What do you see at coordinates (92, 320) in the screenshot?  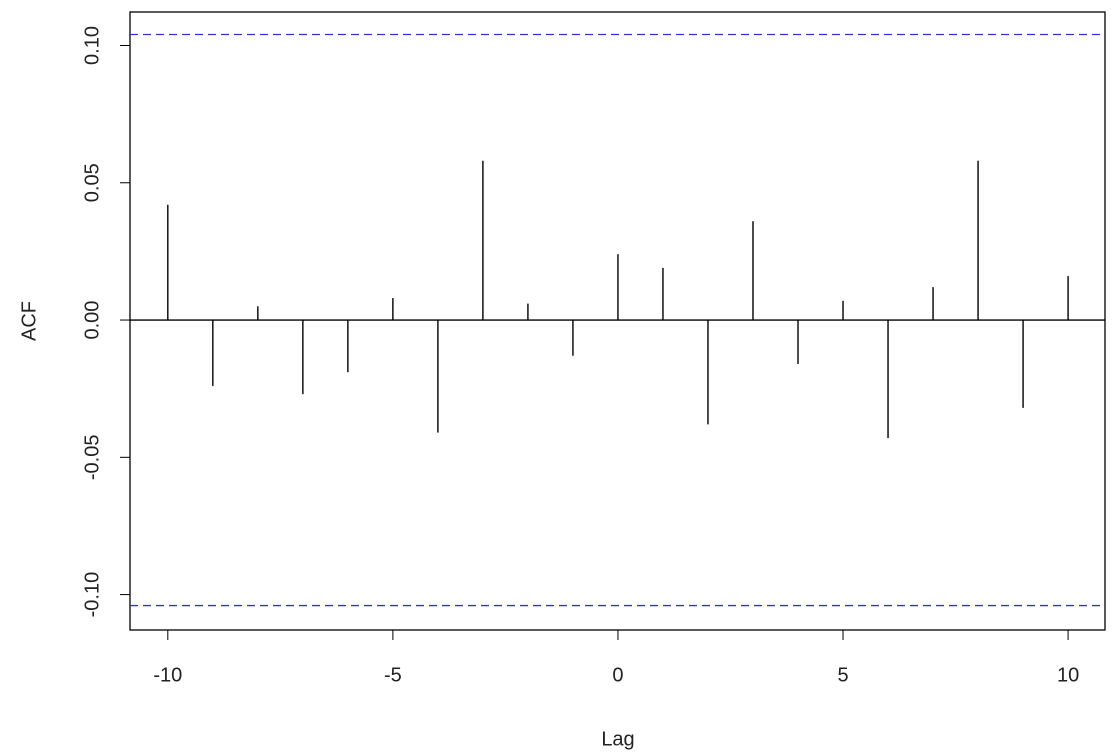 I see `y-tick-label: 0.00` at bounding box center [92, 320].